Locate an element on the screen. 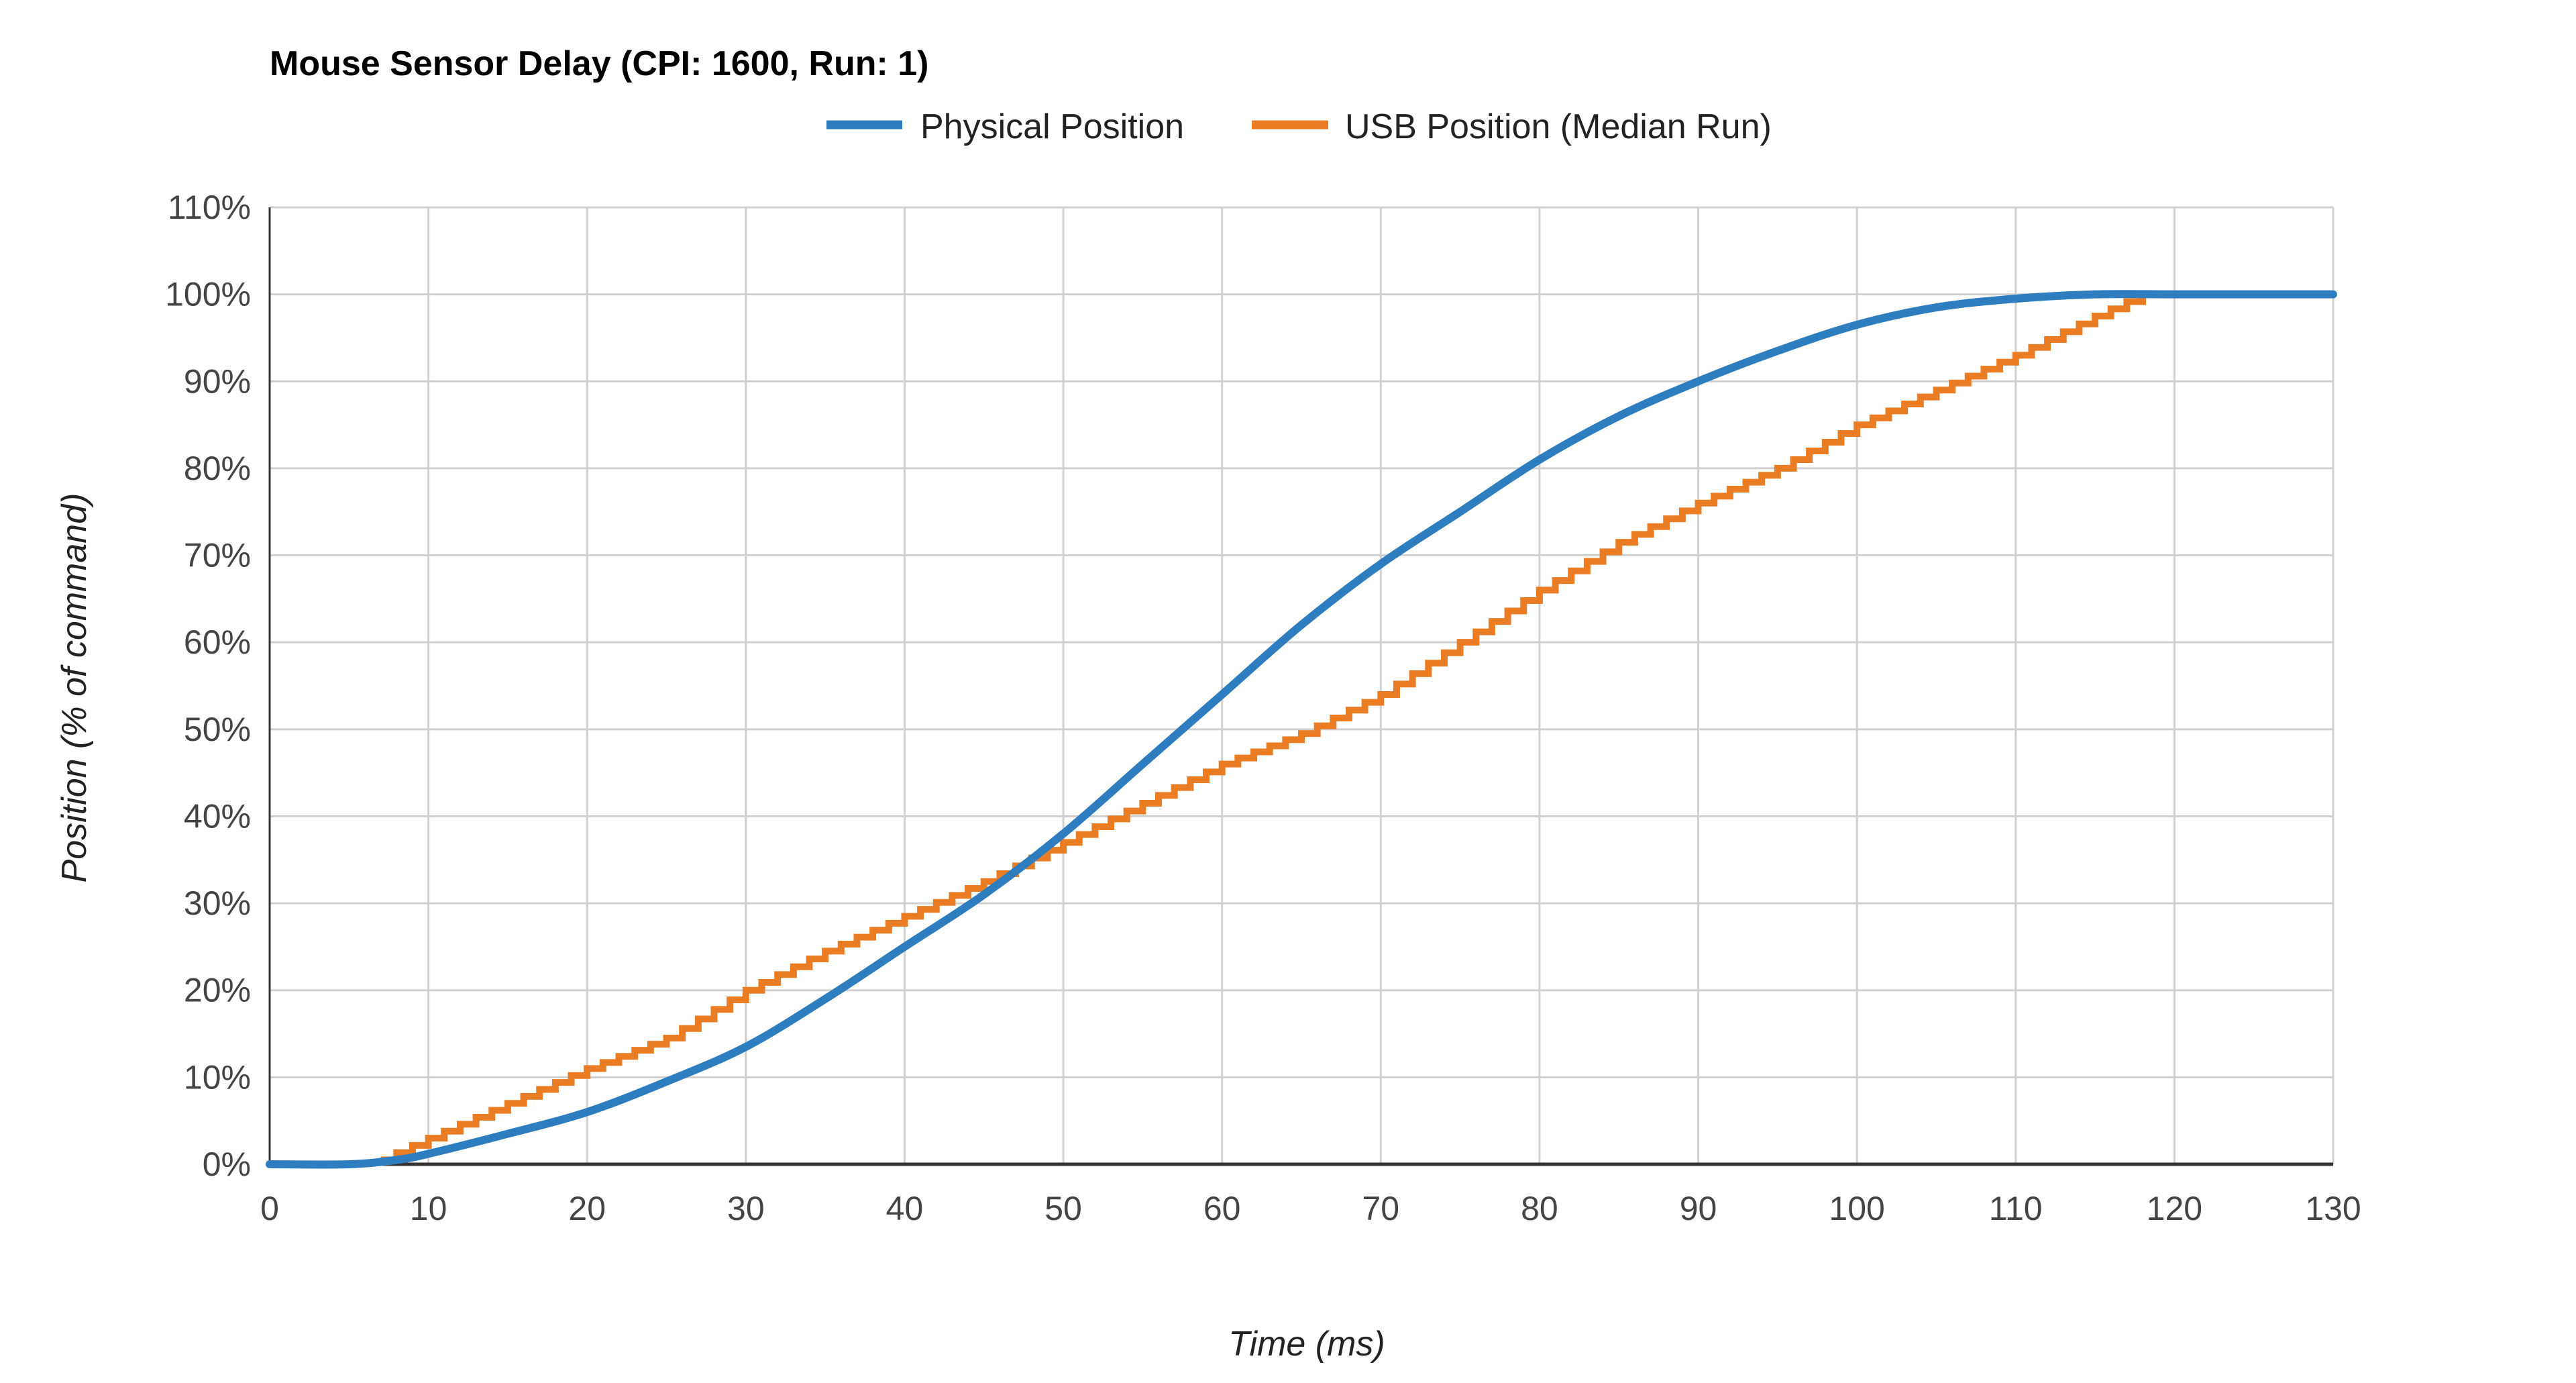 The image size is (2576, 1383). y-tick-label: 60% is located at coordinates (217, 642).